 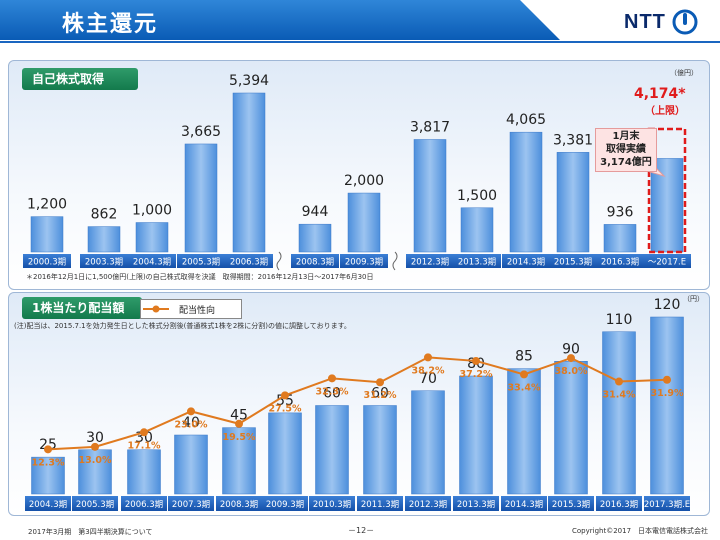 I want to click on dividend-value-label: 90, so click(x=571, y=349).